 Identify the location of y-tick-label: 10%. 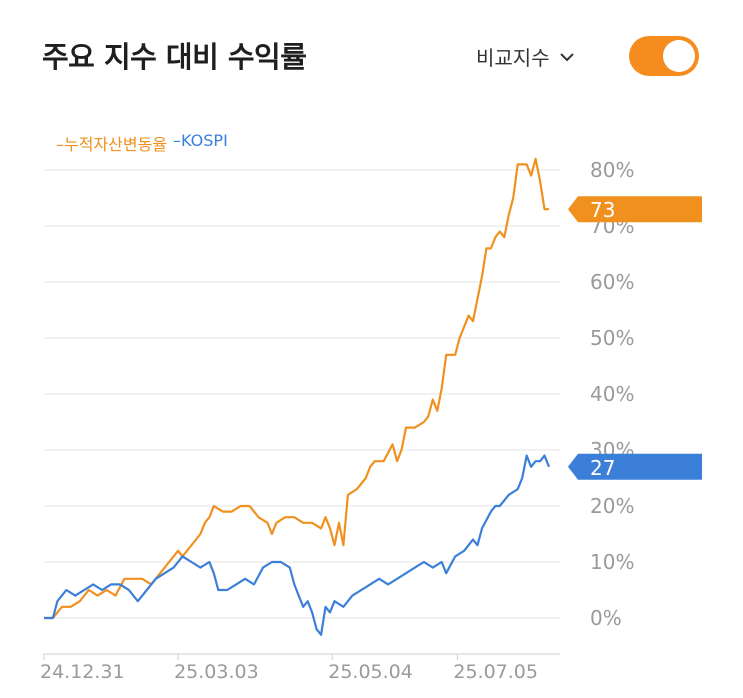
(612, 562).